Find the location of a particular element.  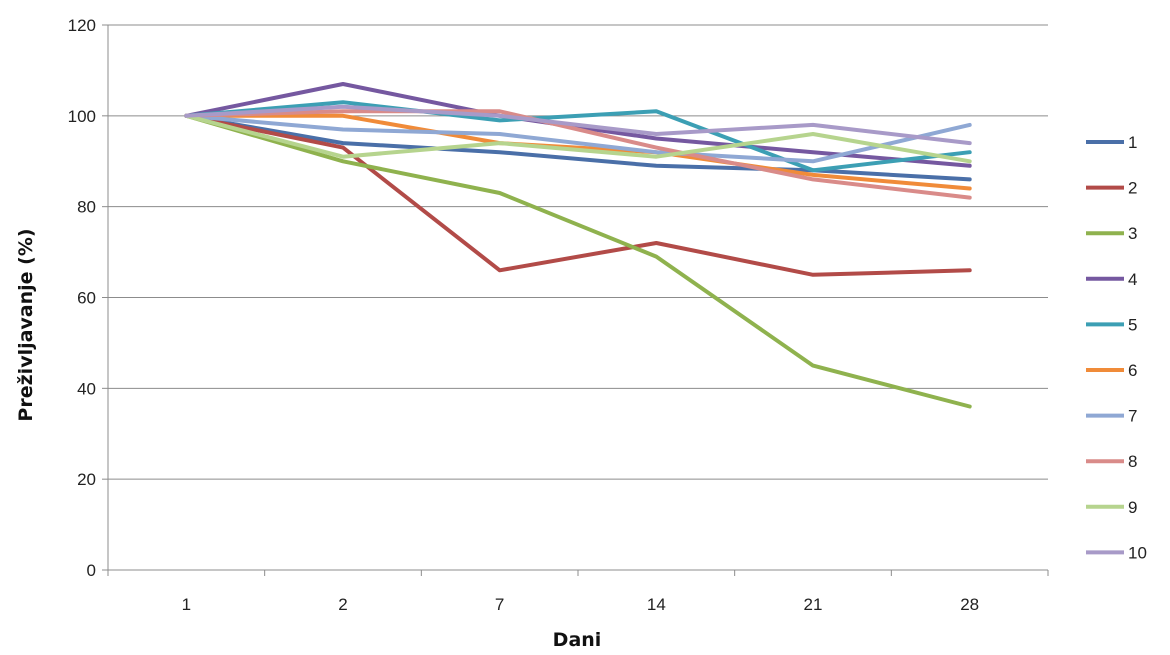

legend-label-8: 8 is located at coordinates (1132, 461).